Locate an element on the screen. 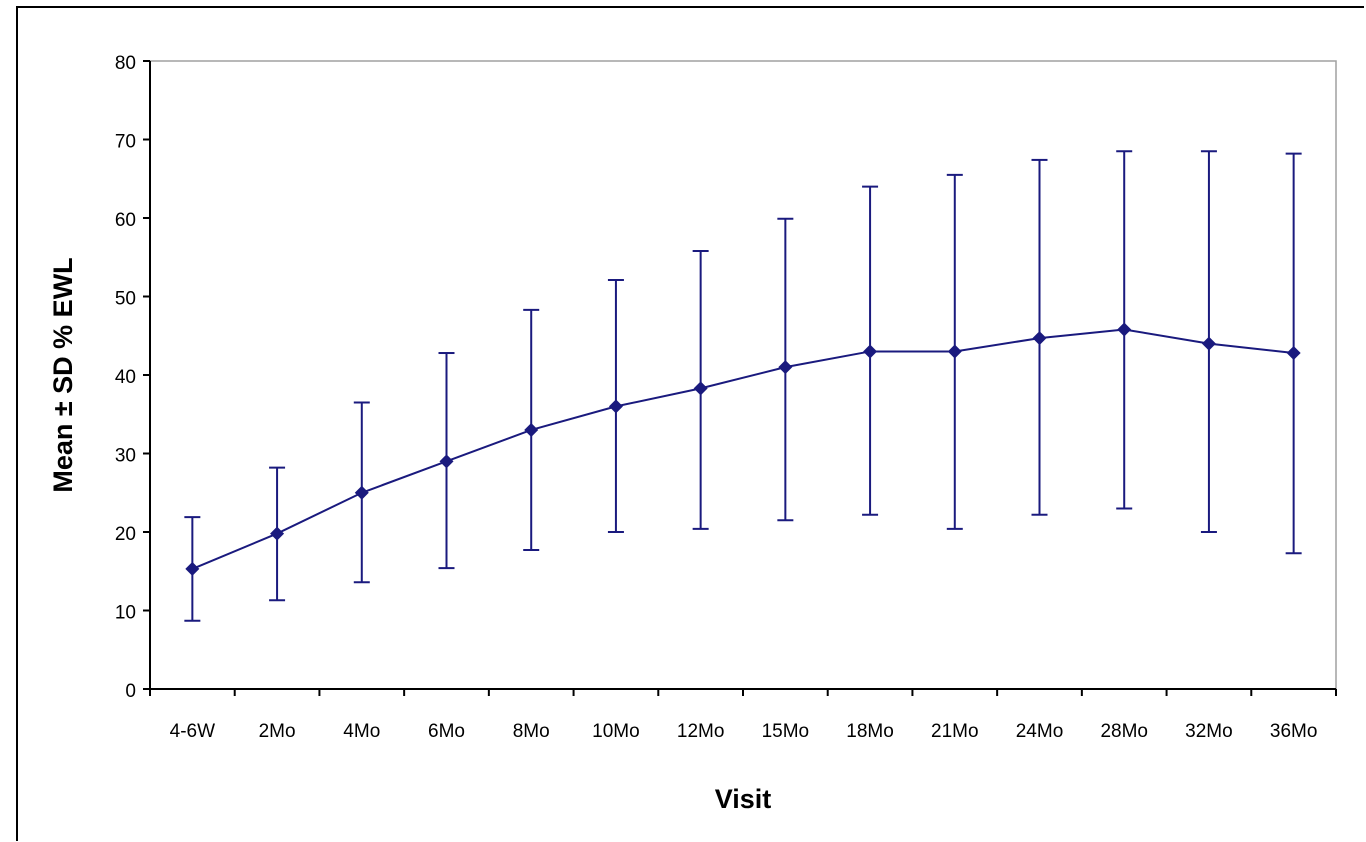 This screenshot has width=1366, height=842. x-tick-label: 32Mo is located at coordinates (1209, 731).